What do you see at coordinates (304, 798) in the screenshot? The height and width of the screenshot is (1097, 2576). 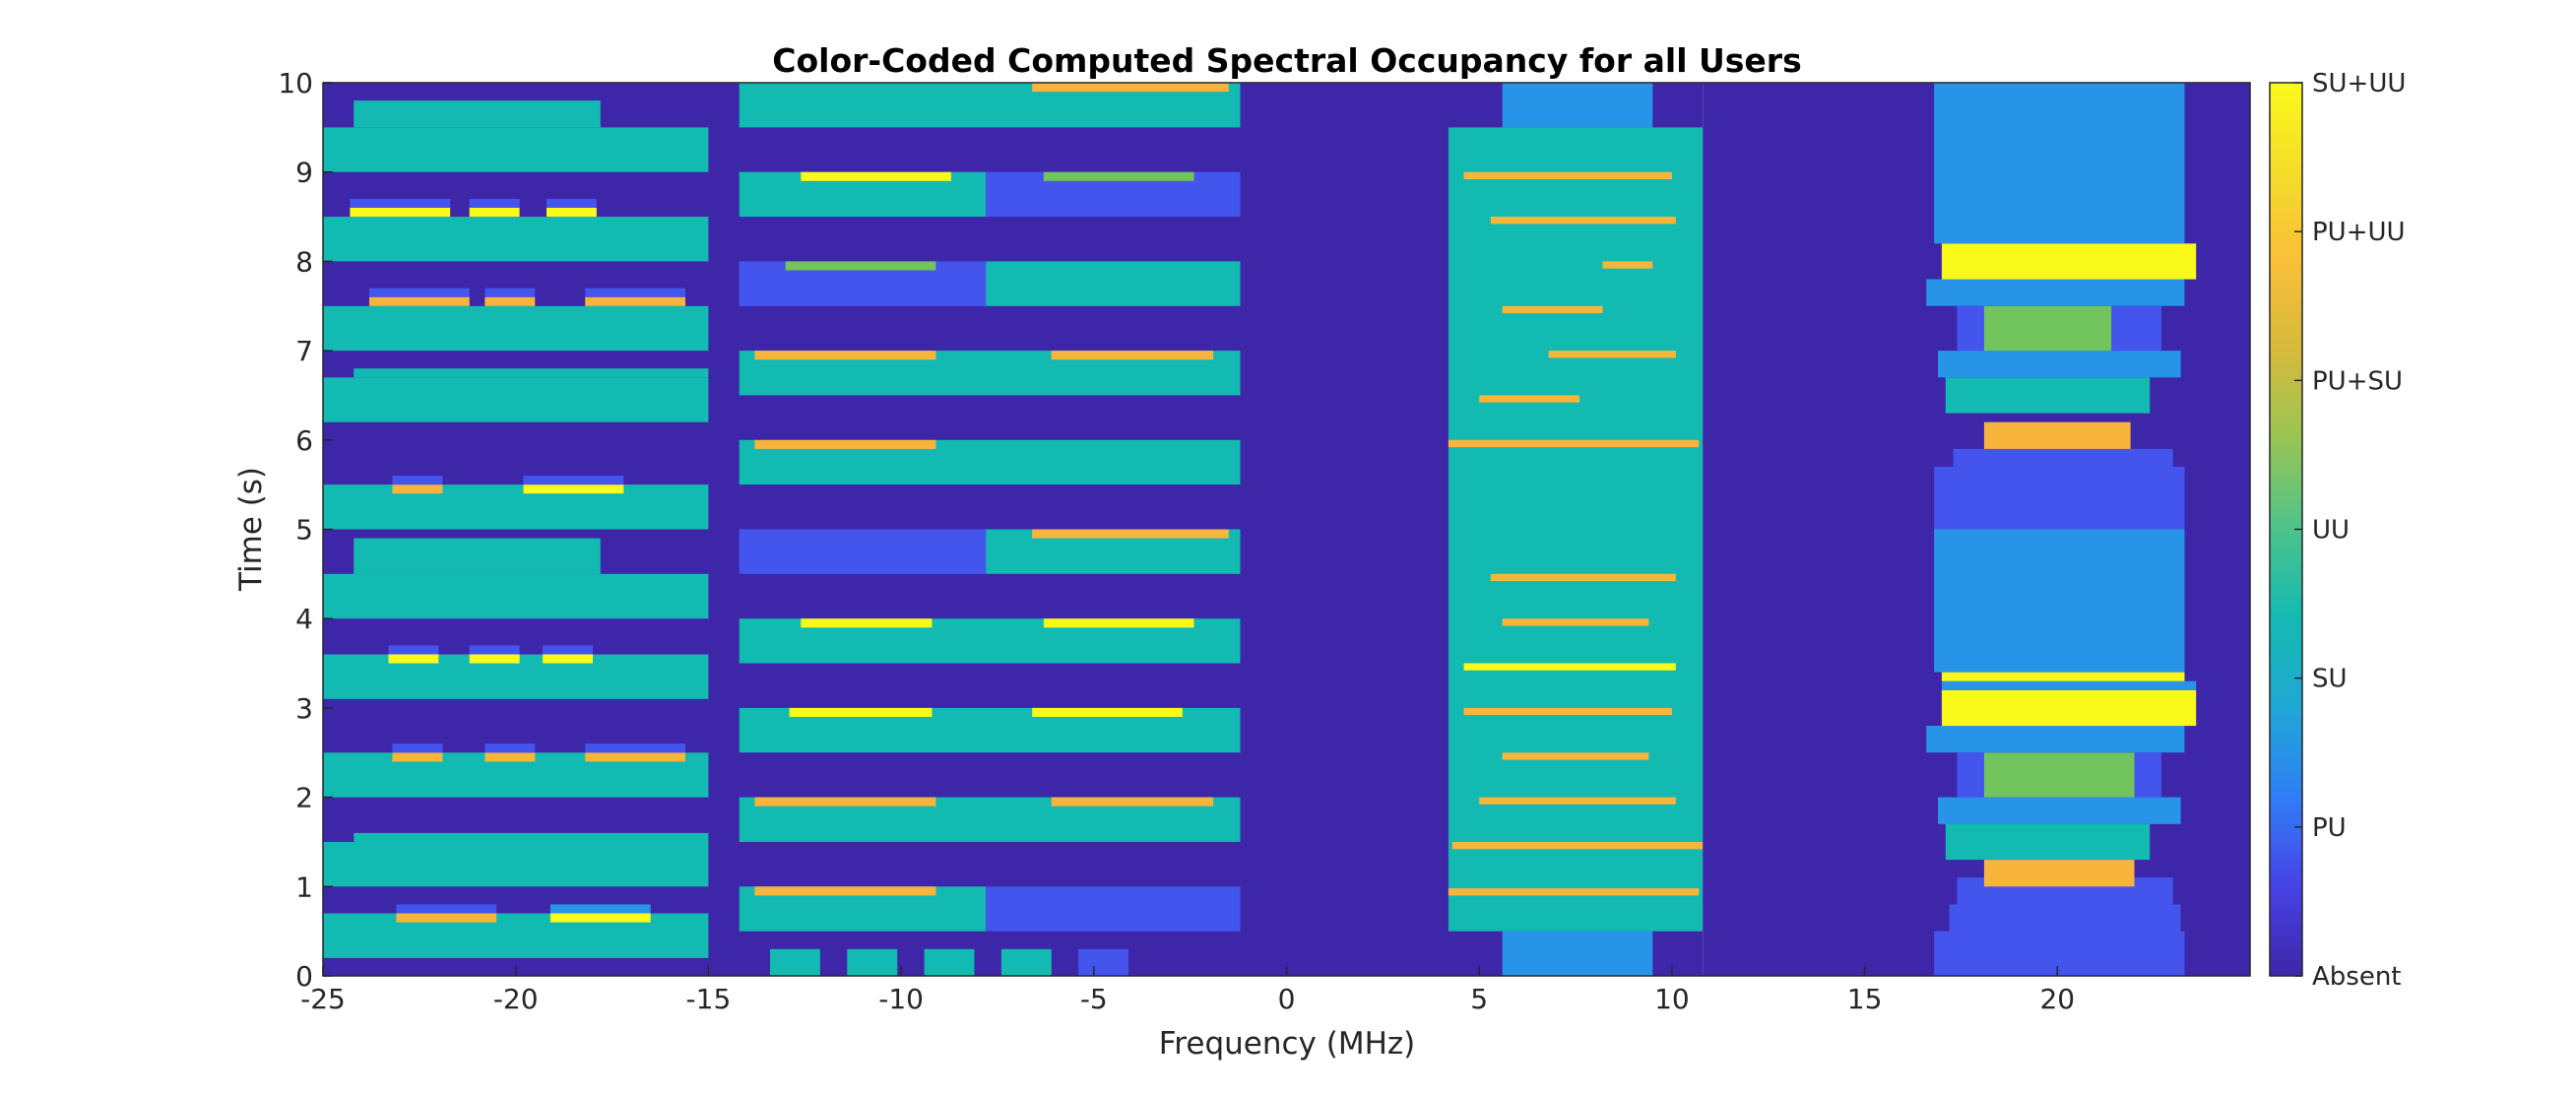 I see `y-tick-label: 2` at bounding box center [304, 798].